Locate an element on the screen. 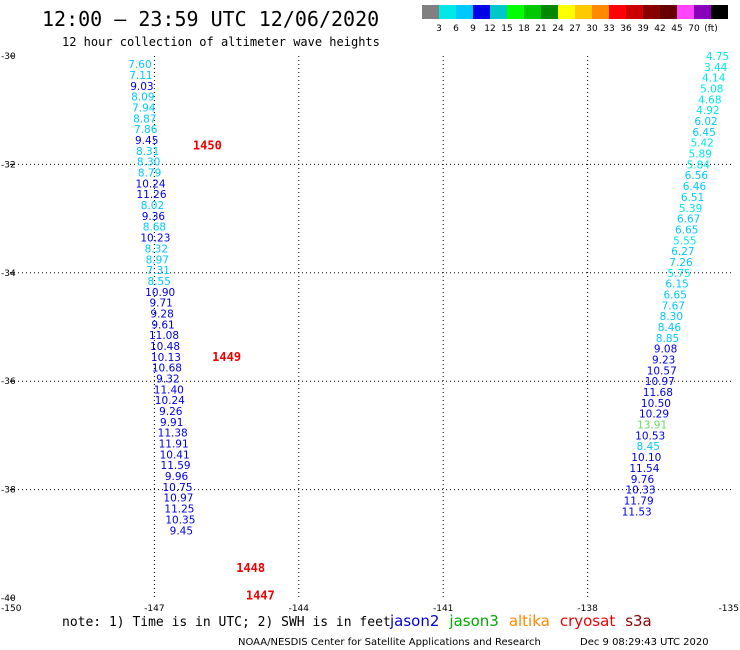  swh-value-label: 9.71 is located at coordinates (160, 304).